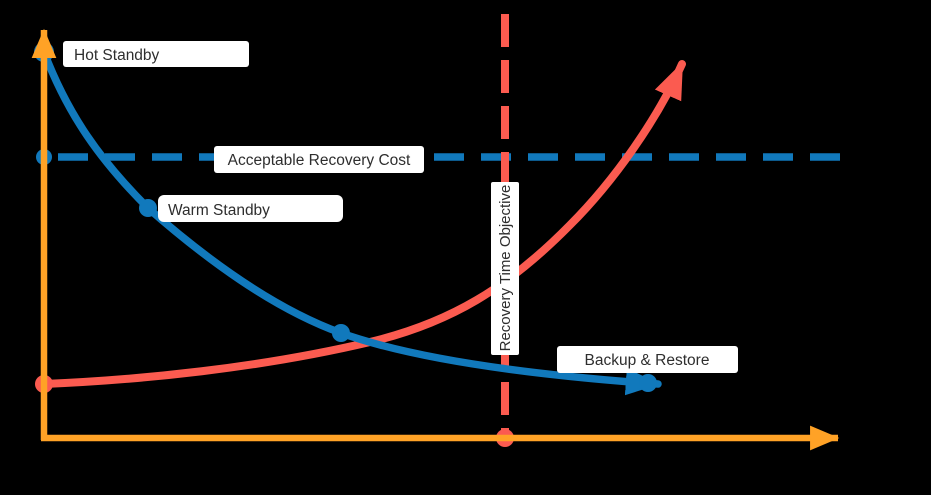  I want to click on recovery-time-objective-label-box, so click(505, 268).